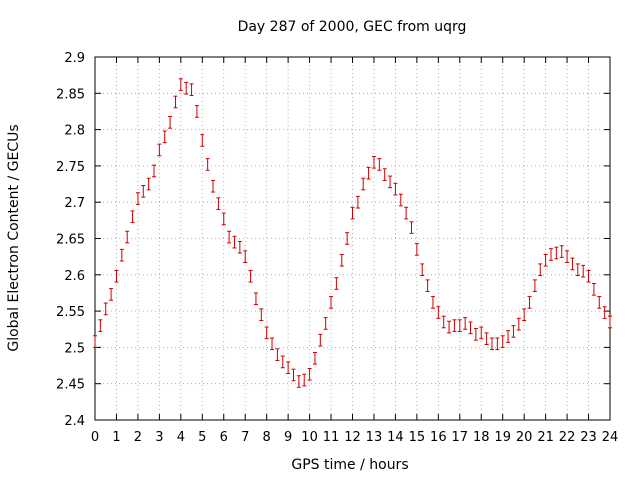  Describe the element at coordinates (524, 437) in the screenshot. I see `x-tick-label: 20` at that location.